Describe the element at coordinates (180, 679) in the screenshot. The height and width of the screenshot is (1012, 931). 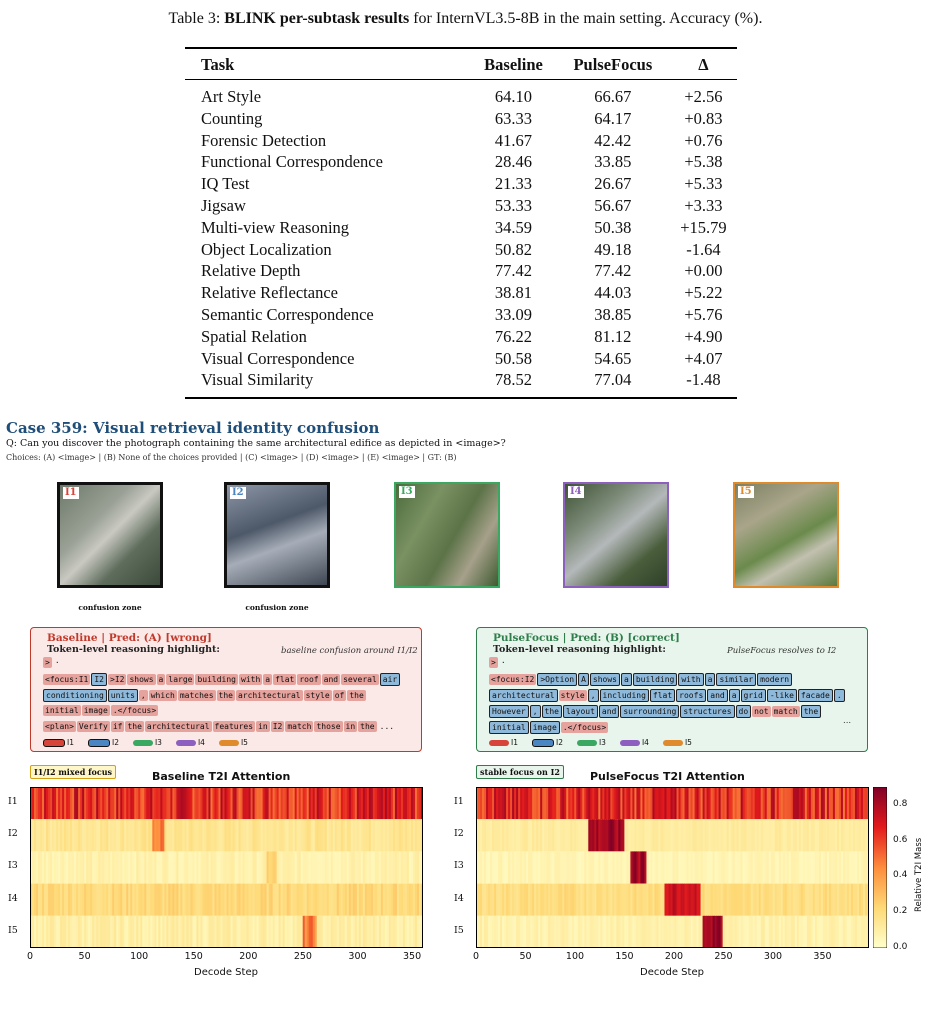
I see `token: large` at that location.